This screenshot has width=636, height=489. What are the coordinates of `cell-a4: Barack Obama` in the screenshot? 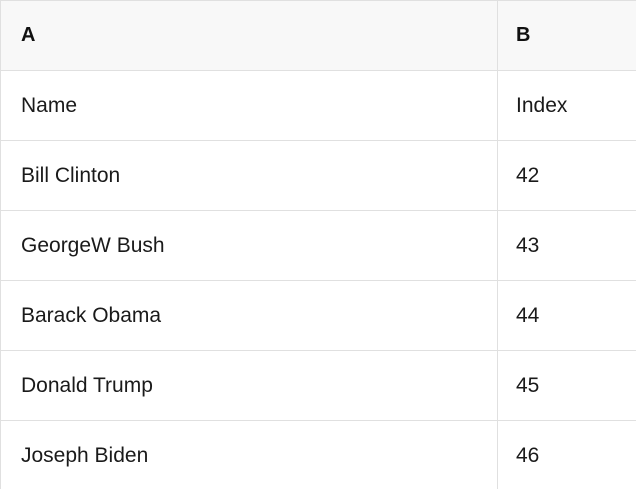 It's located at (249, 316).